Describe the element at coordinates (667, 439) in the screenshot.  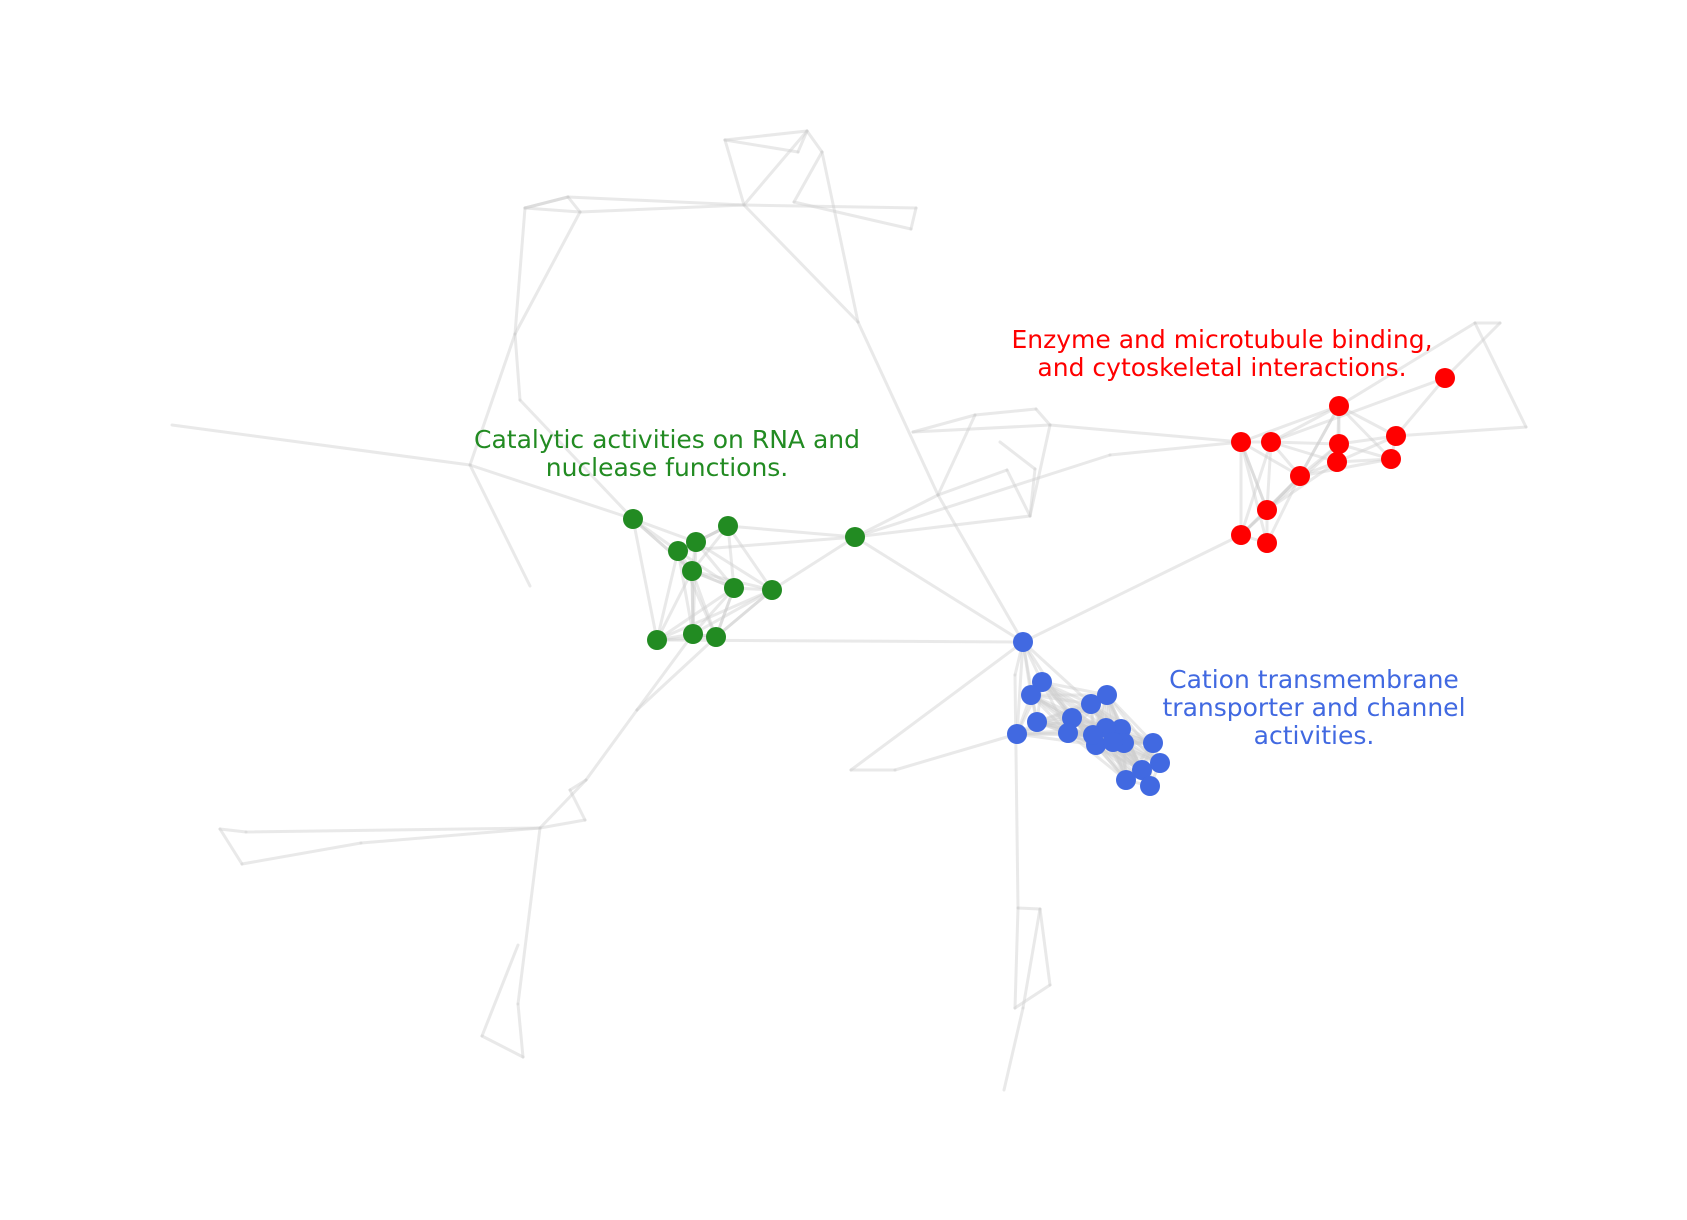
I see `cluster-label-line: Catalytic activities on RNA and` at that location.